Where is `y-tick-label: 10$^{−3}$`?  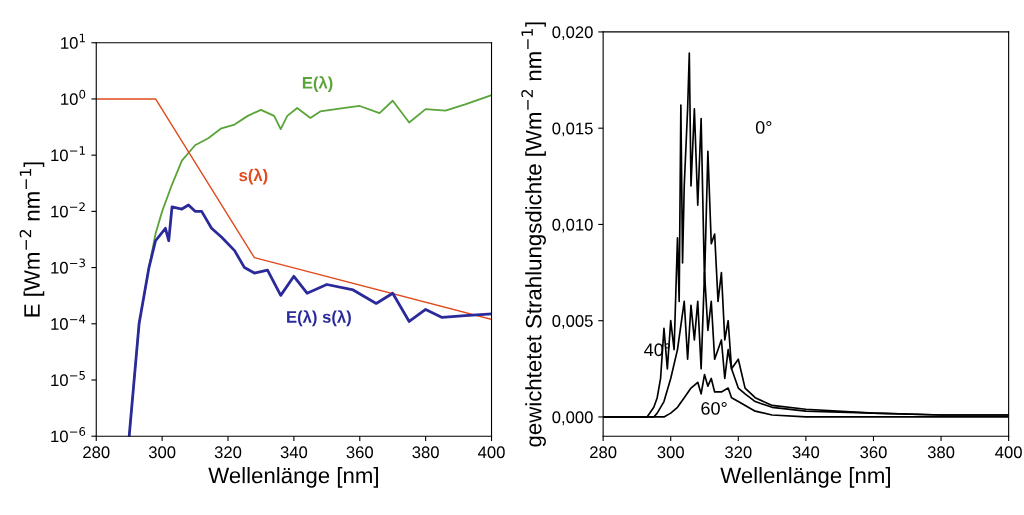
y-tick-label: 10$^{−3}$ is located at coordinates (68, 266).